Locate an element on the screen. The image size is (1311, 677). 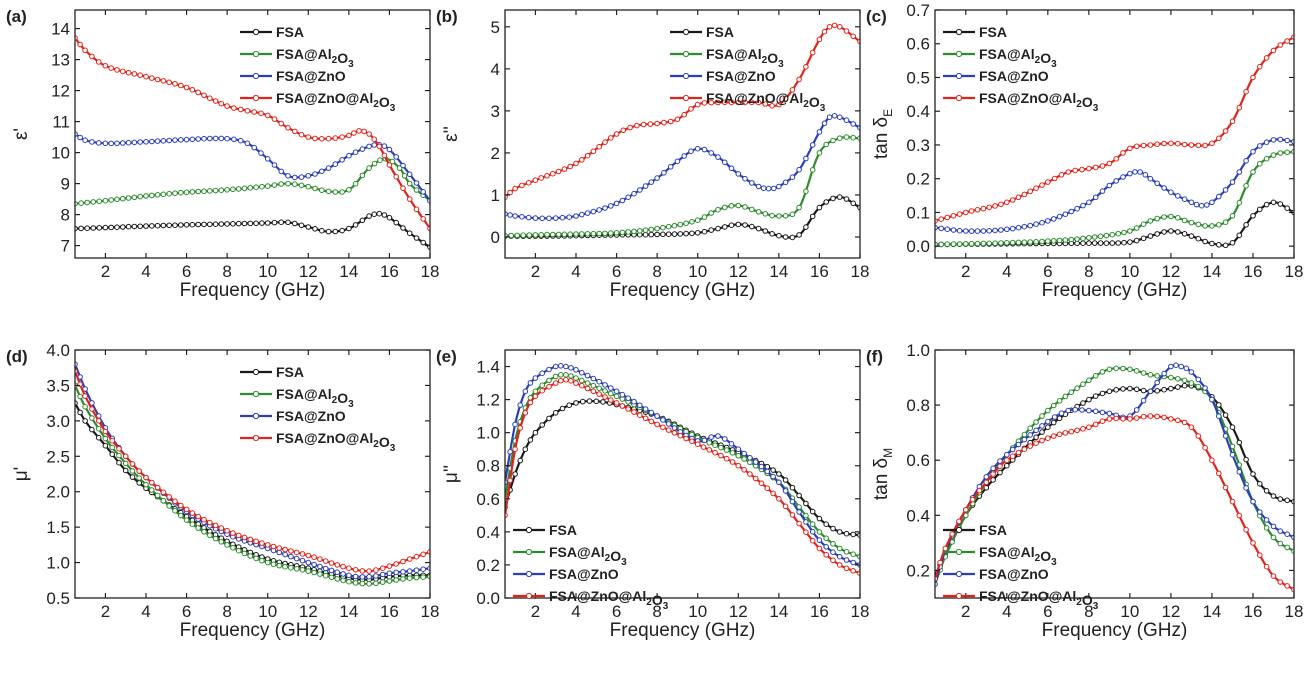
series-fsa-zno-al2o3 is located at coordinates (1114, 503).